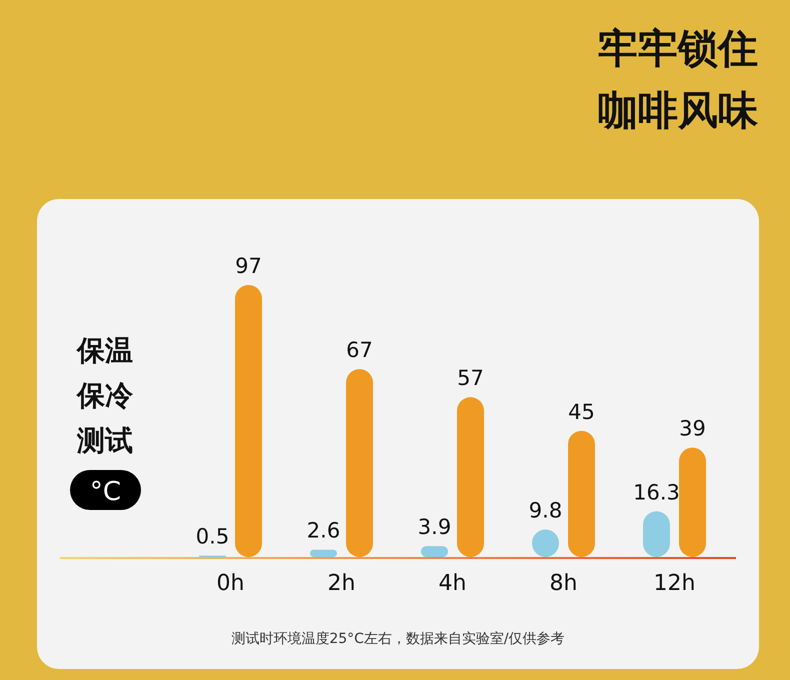 Image resolution: width=790 pixels, height=680 pixels. What do you see at coordinates (213, 536) in the screenshot?
I see `data-label: 0.5` at bounding box center [213, 536].